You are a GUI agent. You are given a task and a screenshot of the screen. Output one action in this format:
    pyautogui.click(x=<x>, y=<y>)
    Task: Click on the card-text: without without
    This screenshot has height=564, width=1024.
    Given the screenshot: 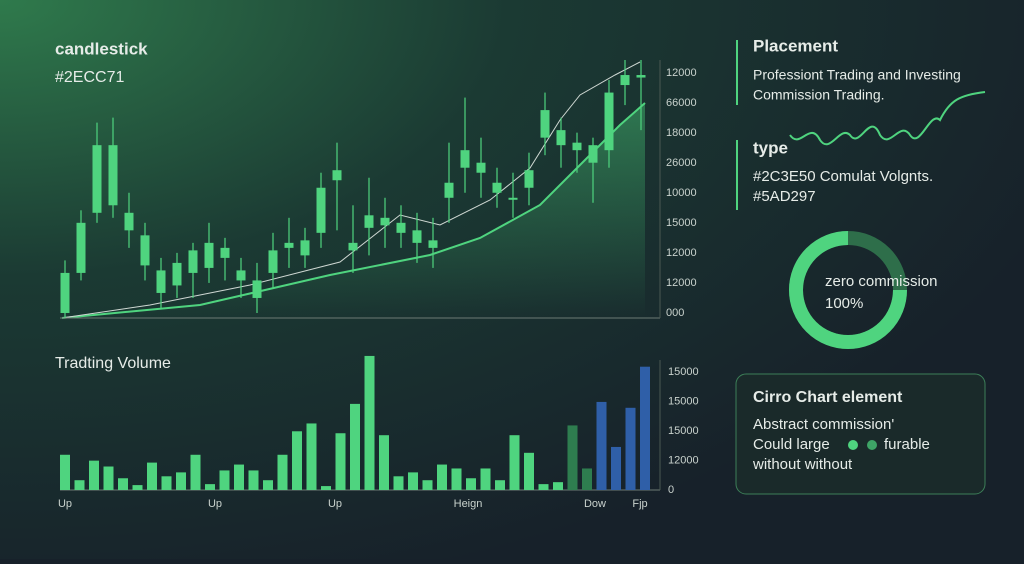 What is the action you would take?
    pyautogui.click(x=802, y=464)
    